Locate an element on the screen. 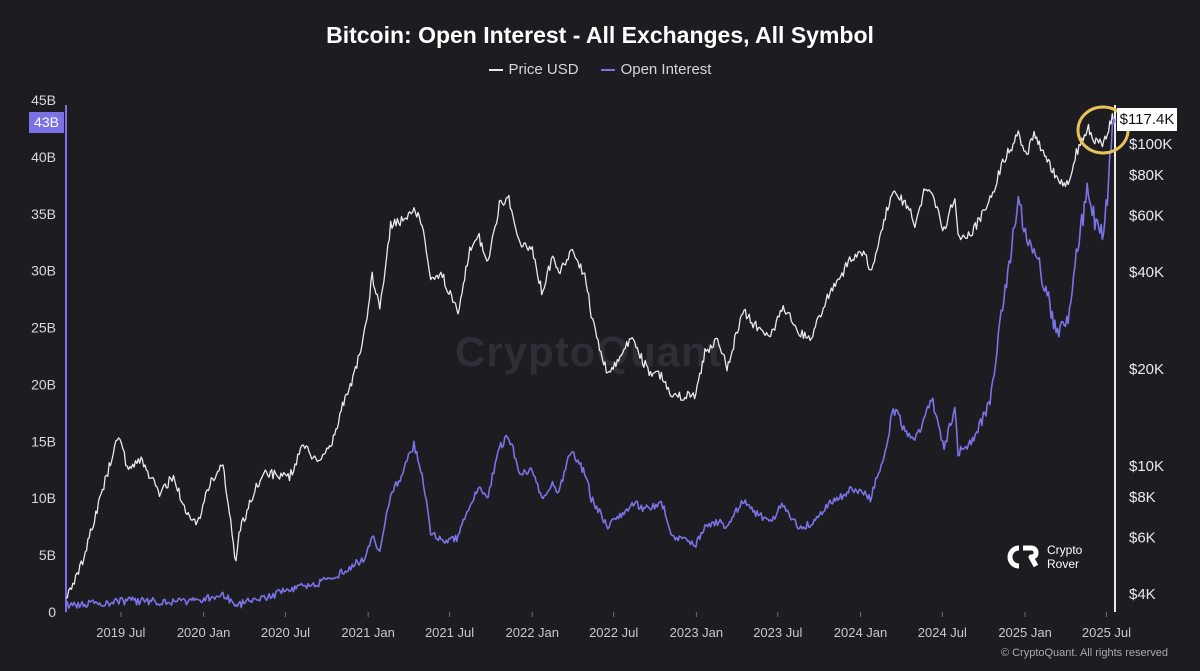  x-tick-label: 2022 Jan is located at coordinates (533, 632).